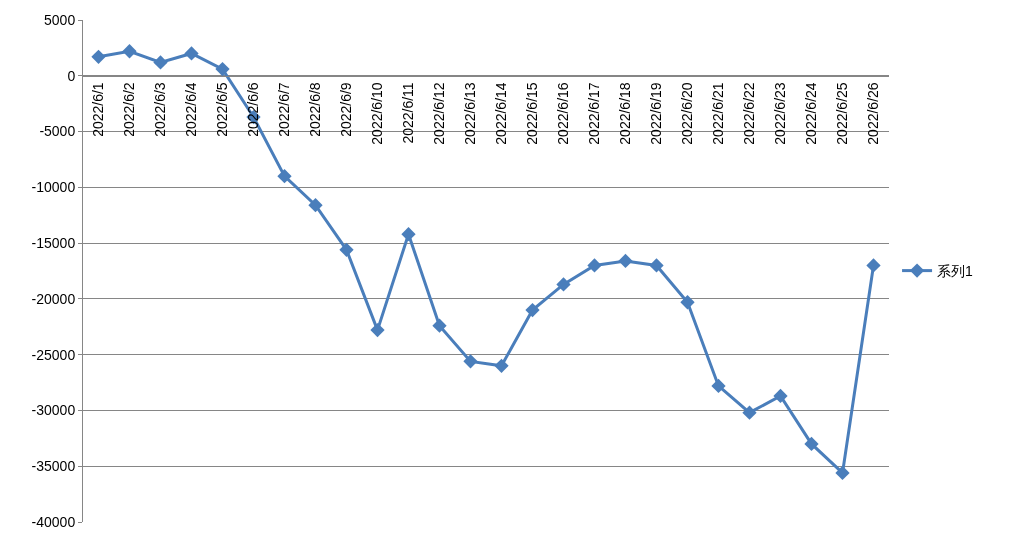 This screenshot has height=545, width=1024. Describe the element at coordinates (315, 109) in the screenshot. I see `x-tick-label: 2022/6/8` at that location.